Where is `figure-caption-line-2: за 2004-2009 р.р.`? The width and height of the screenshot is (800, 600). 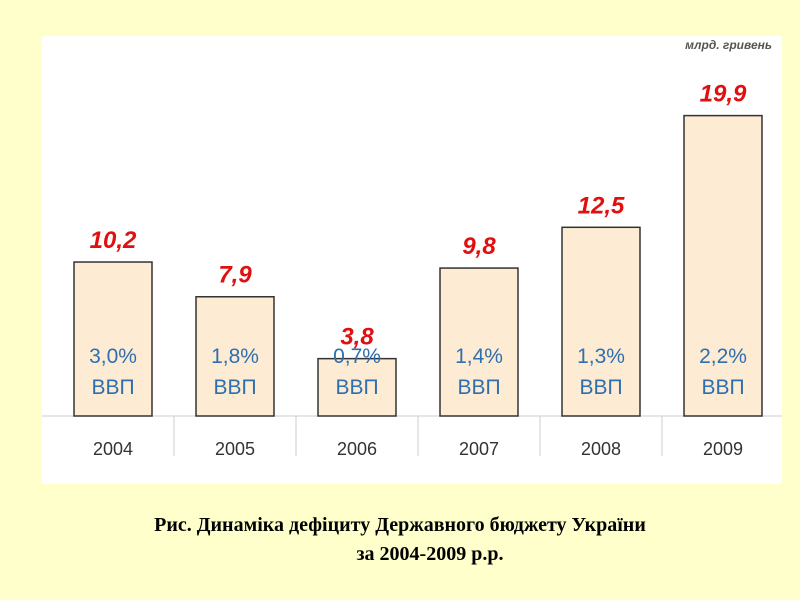
figure-caption-line-2: за 2004-2009 р.р. is located at coordinates (430, 554).